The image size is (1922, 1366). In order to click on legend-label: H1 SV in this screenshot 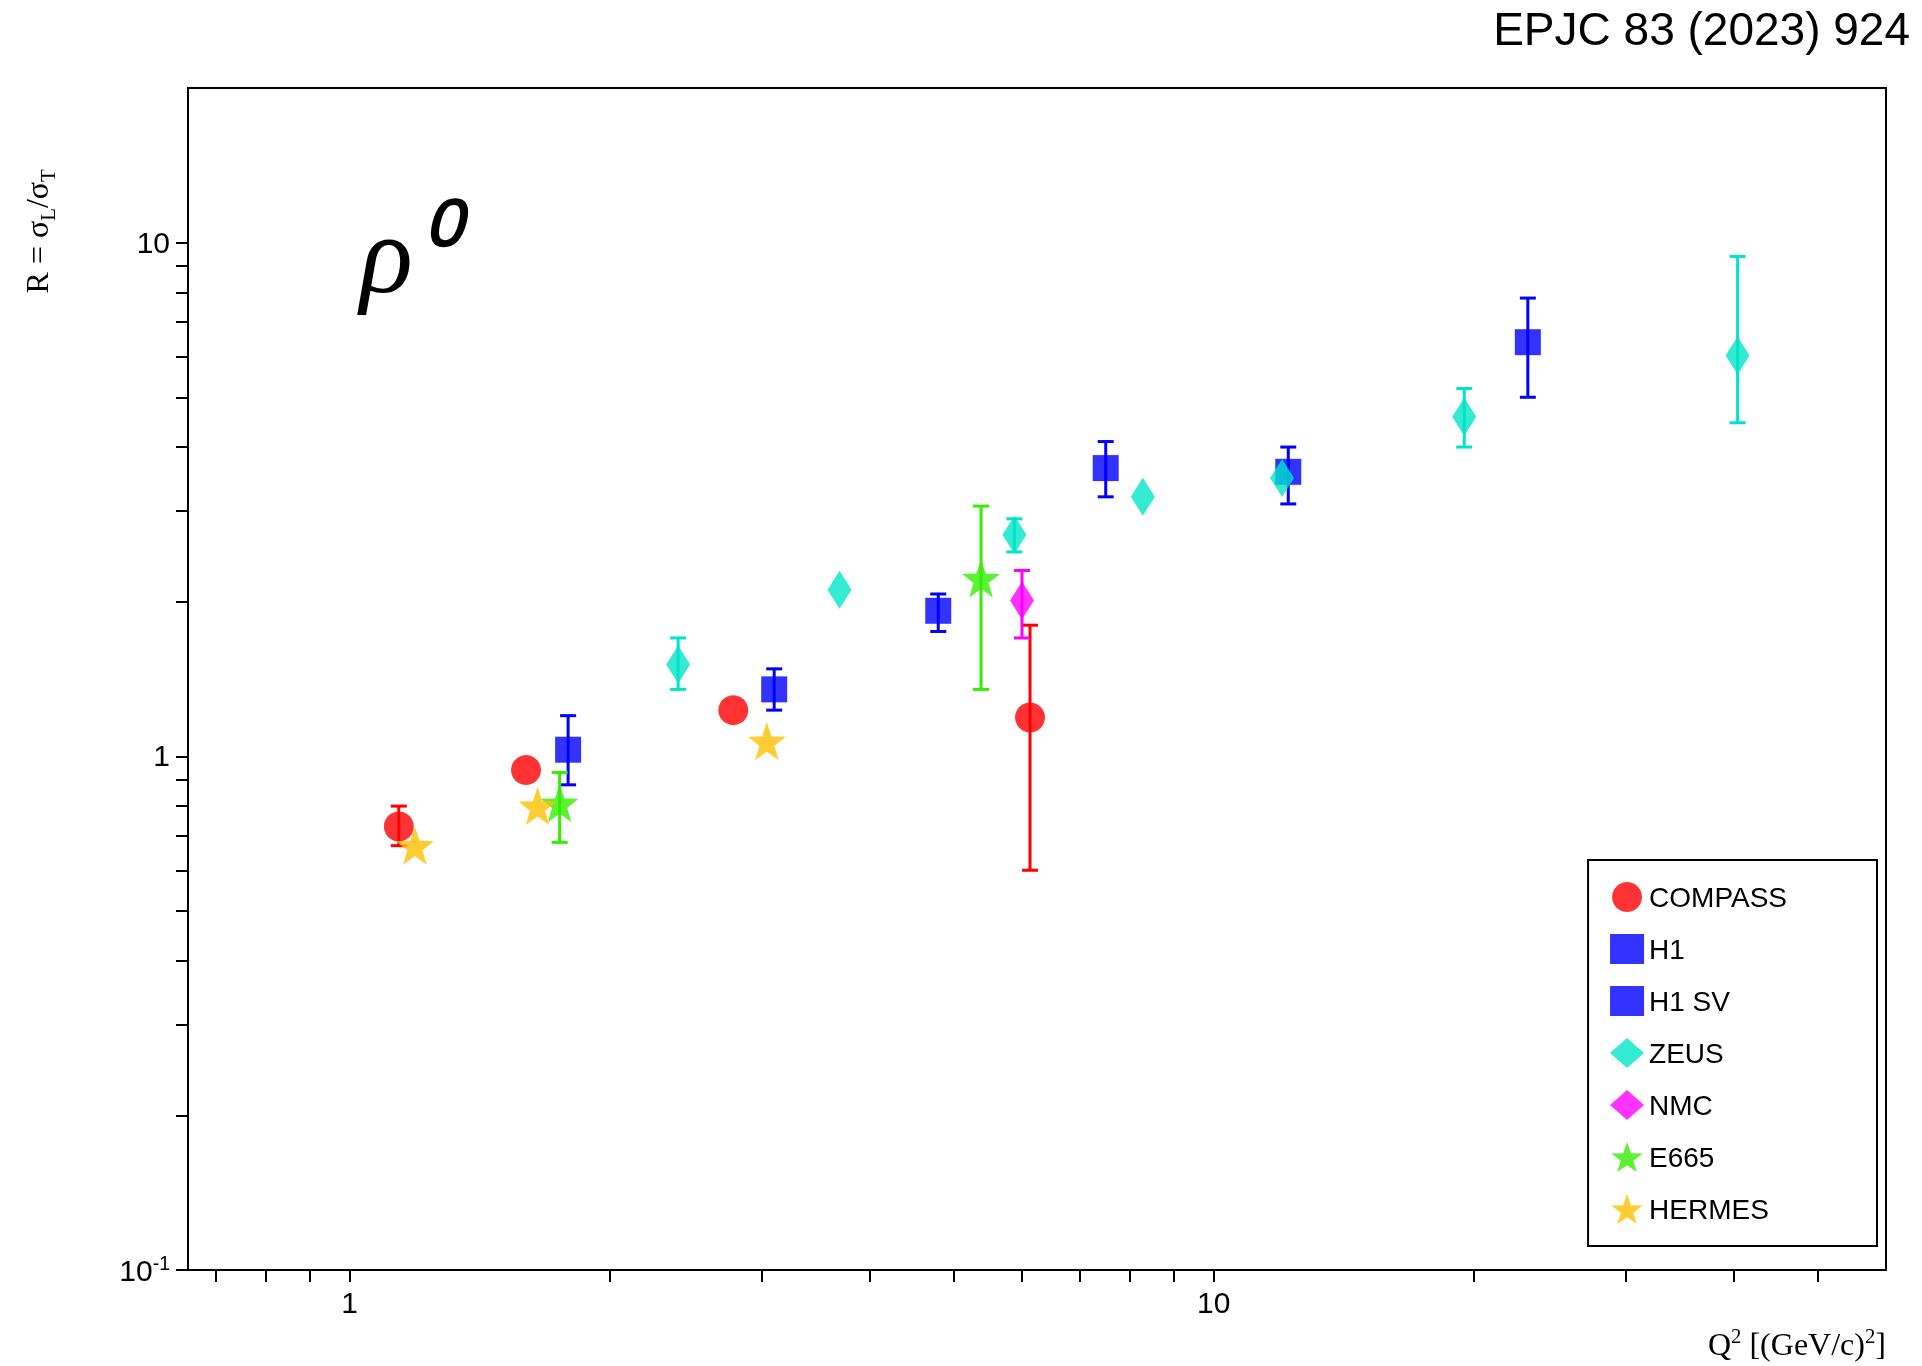, I will do `click(1690, 1001)`.